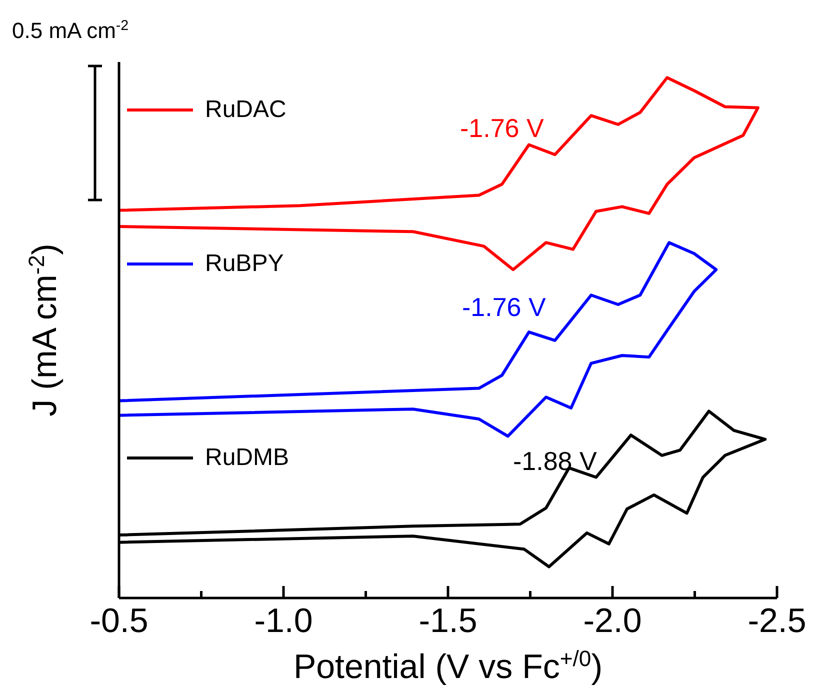  I want to click on x-tick-label: -0.5, so click(119, 621).